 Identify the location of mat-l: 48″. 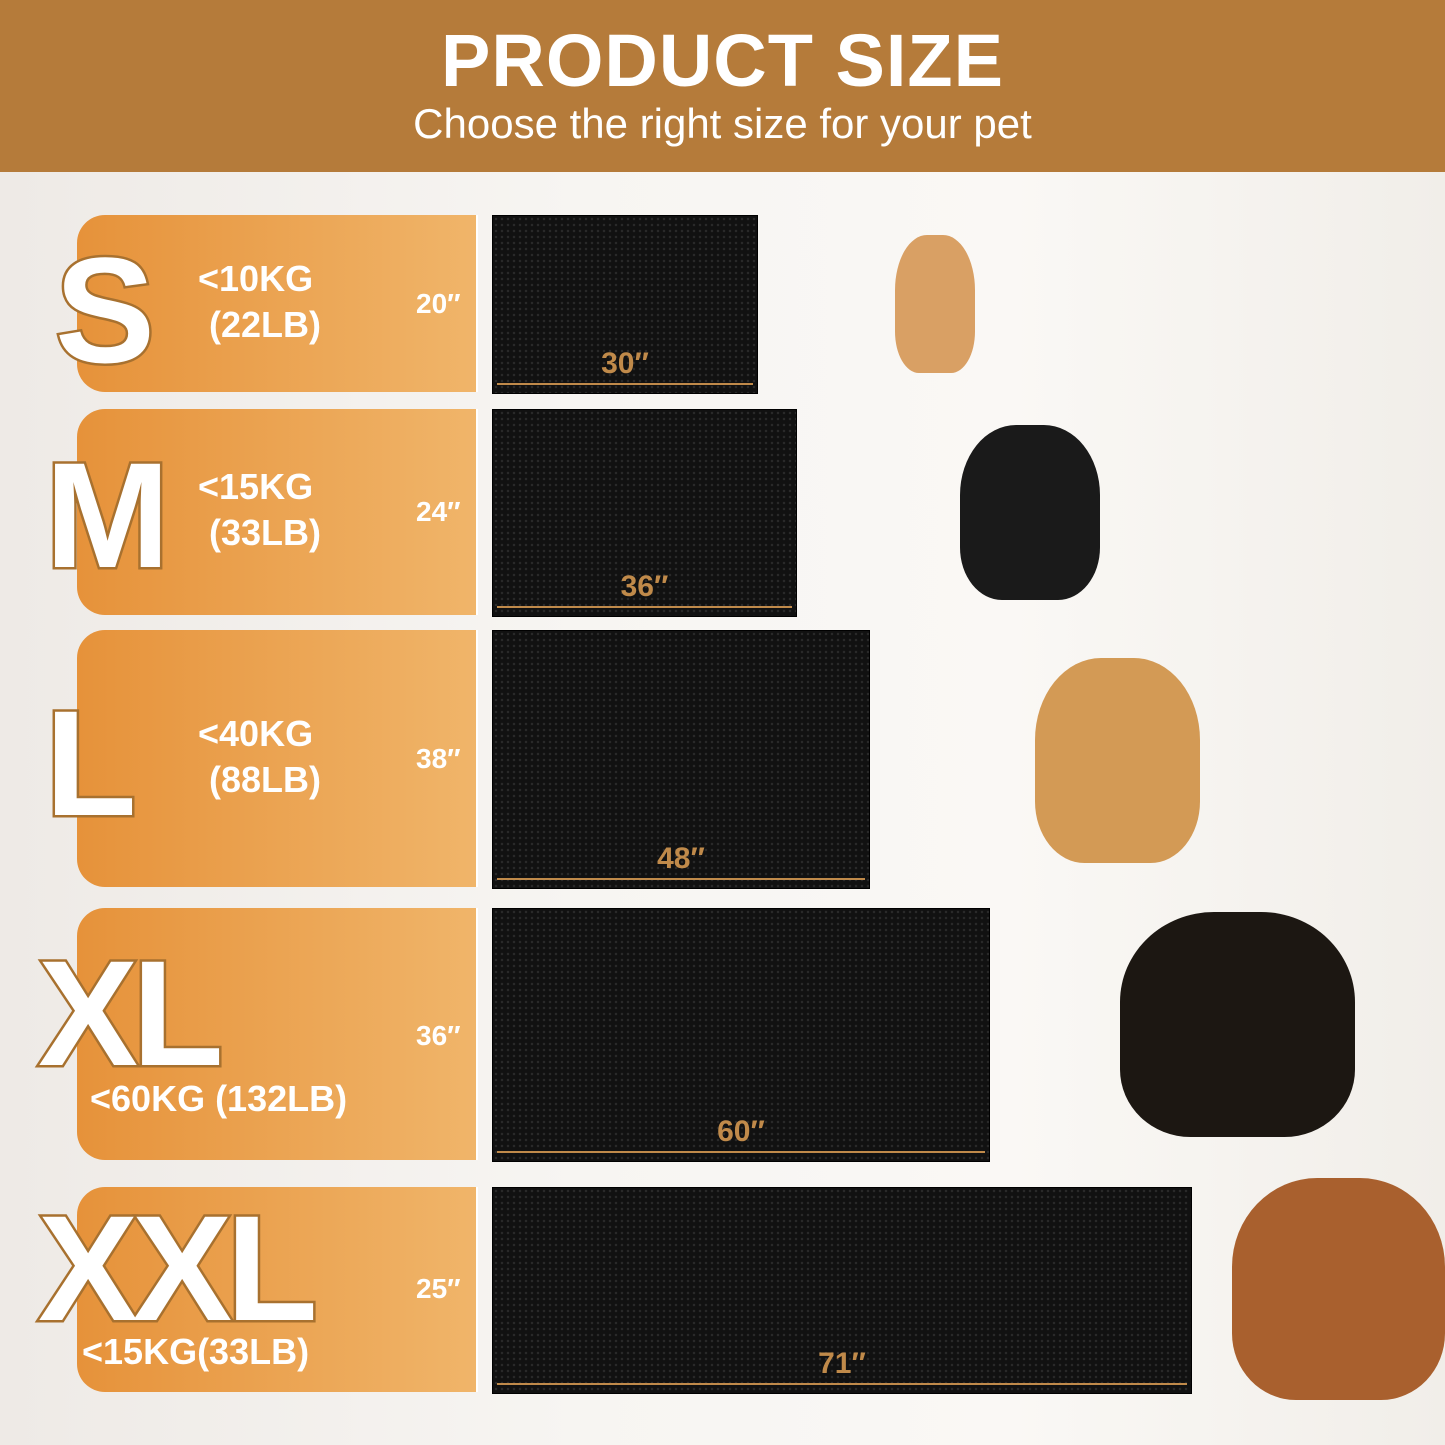
(681, 759).